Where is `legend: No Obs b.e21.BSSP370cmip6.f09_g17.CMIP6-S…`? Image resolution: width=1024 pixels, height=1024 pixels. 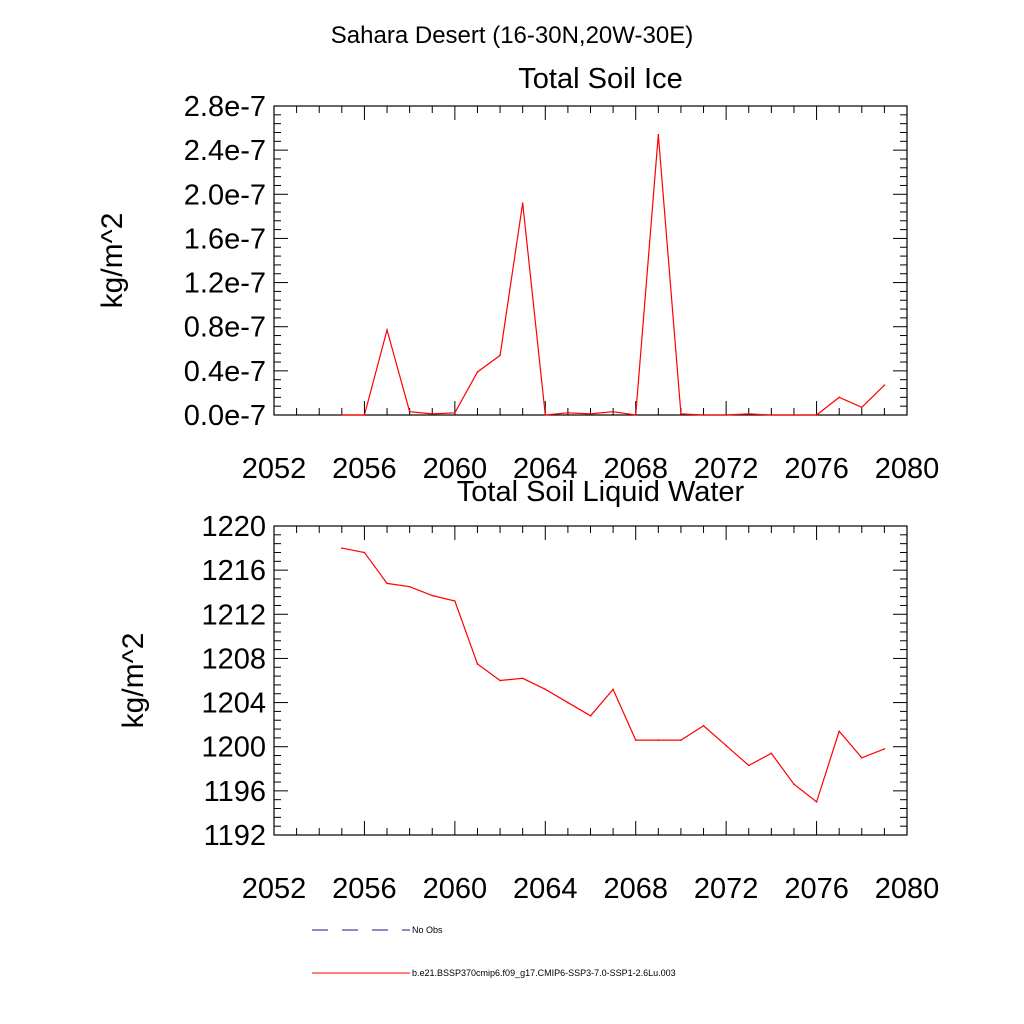 legend: No Obs b.e21.BSSP370cmip6.f09_g17.CMIP6-S… is located at coordinates (494, 951).